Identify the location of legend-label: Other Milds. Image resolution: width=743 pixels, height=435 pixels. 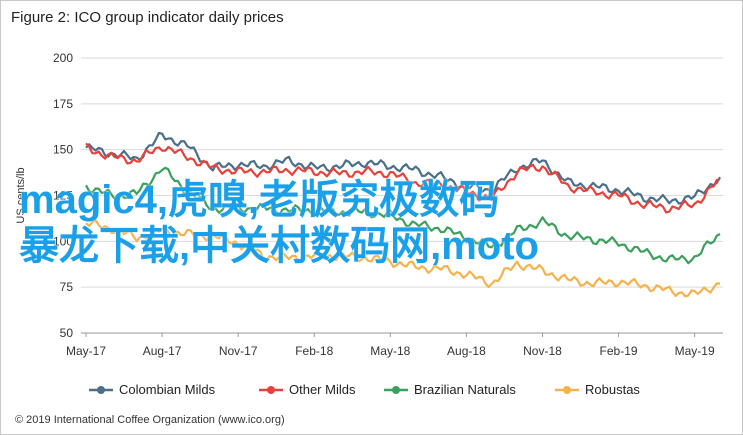
(322, 389).